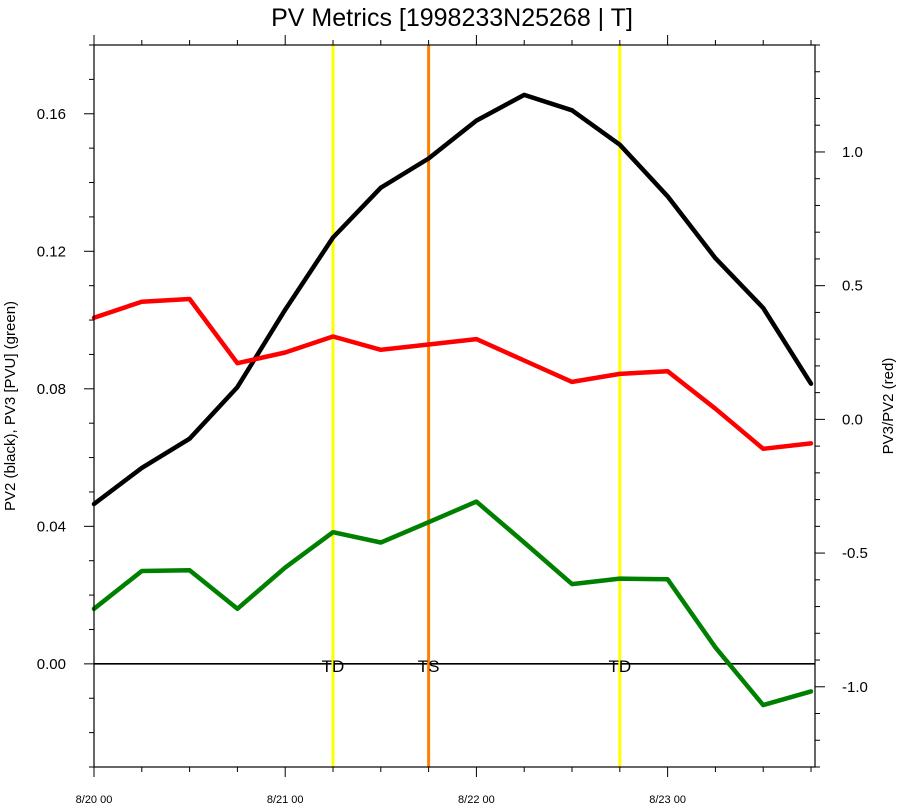 The height and width of the screenshot is (805, 904). I want to click on y-left-tick-label: 0.00, so click(51, 664).